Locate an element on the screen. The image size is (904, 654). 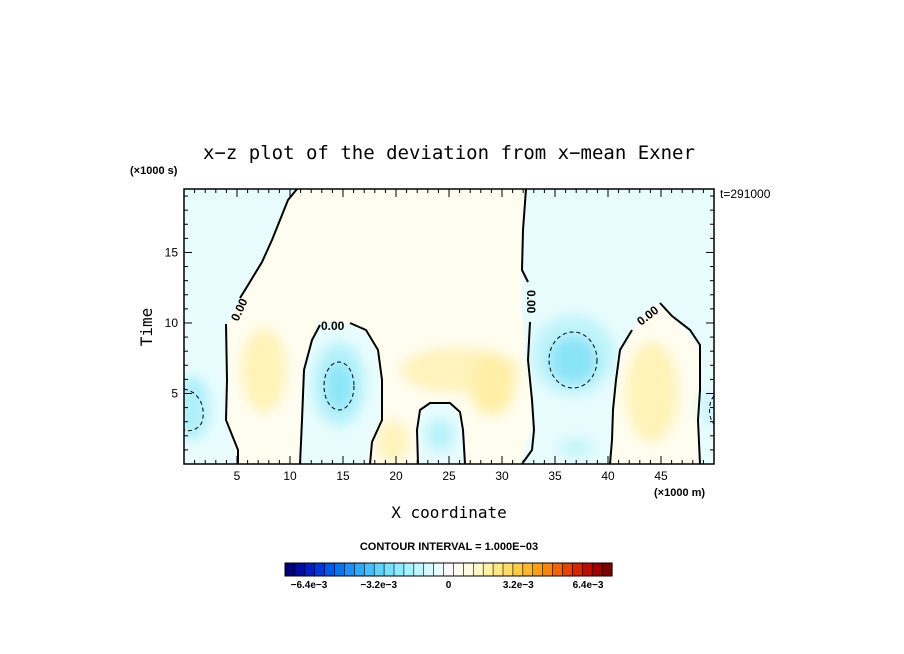
colorbar-tick-label: 3.2e−3 is located at coordinates (518, 585).